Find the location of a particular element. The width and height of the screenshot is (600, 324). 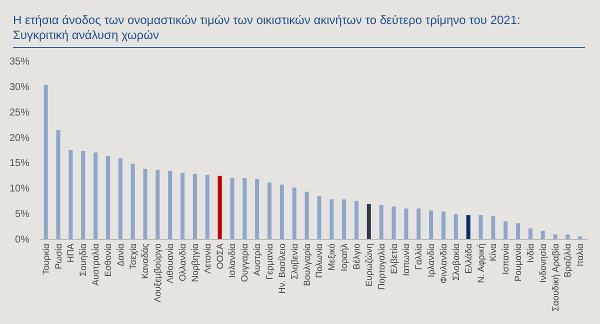

x-tick-label: Κίνα is located at coordinates (493, 253).